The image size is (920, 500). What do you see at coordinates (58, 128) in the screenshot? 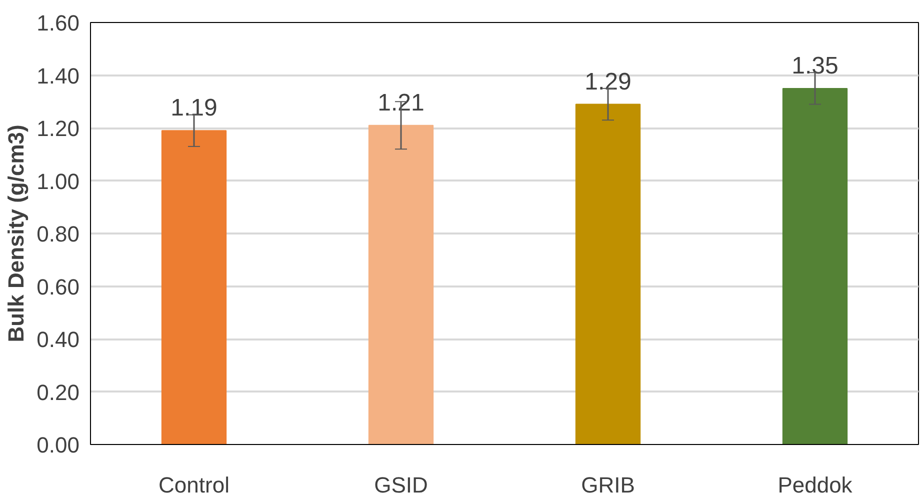
I see `y-tick-label: 1.20` at bounding box center [58, 128].